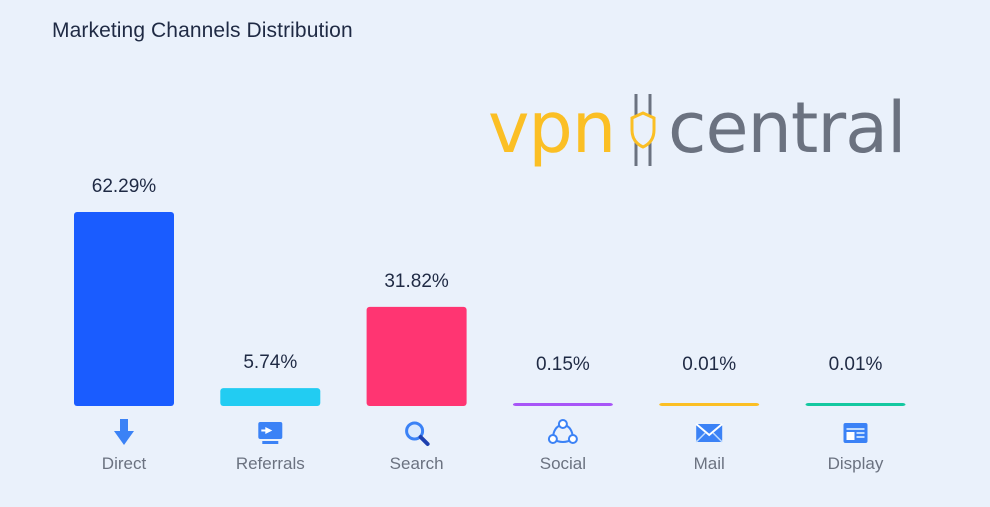 The image size is (990, 507). I want to click on category-label-direct: Direct, so click(124, 463).